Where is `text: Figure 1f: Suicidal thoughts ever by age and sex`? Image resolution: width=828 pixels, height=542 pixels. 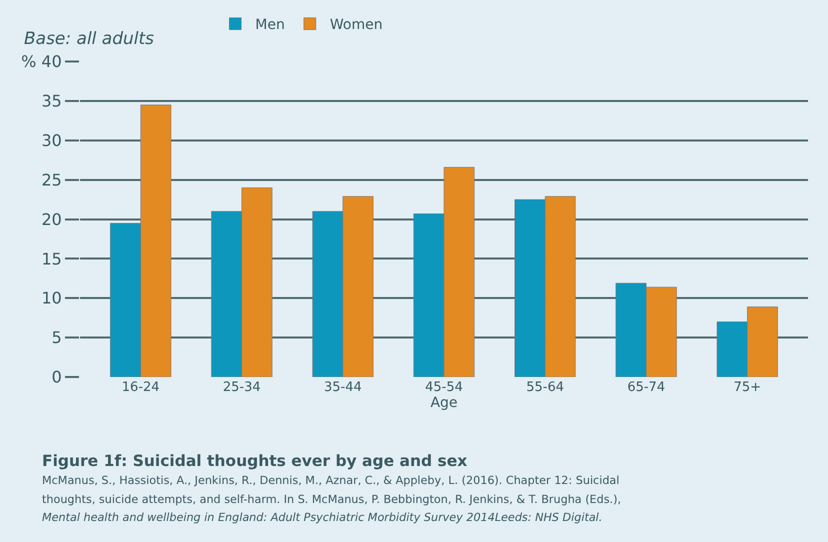
text: Figure 1f: Suicidal thoughts ever by age and sex is located at coordinates (255, 461).